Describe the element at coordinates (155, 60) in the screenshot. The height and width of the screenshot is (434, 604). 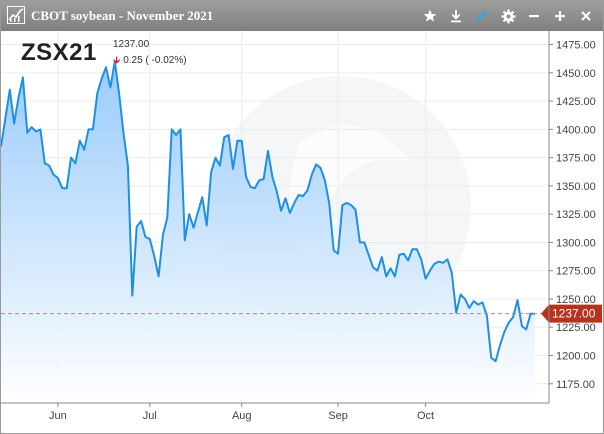
I see `price-change-value: 0.25 ( -0.02%)` at that location.